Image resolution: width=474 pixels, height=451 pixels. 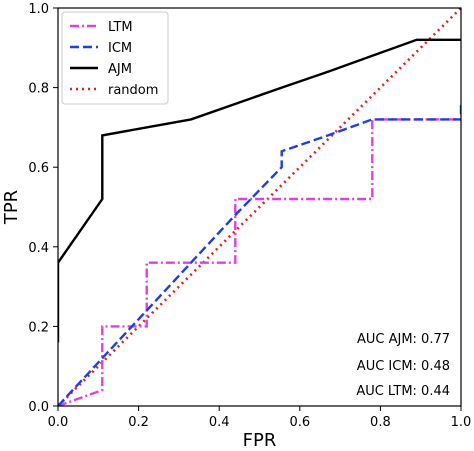 I want to click on y-tick-label: 0.8, so click(x=38, y=89).